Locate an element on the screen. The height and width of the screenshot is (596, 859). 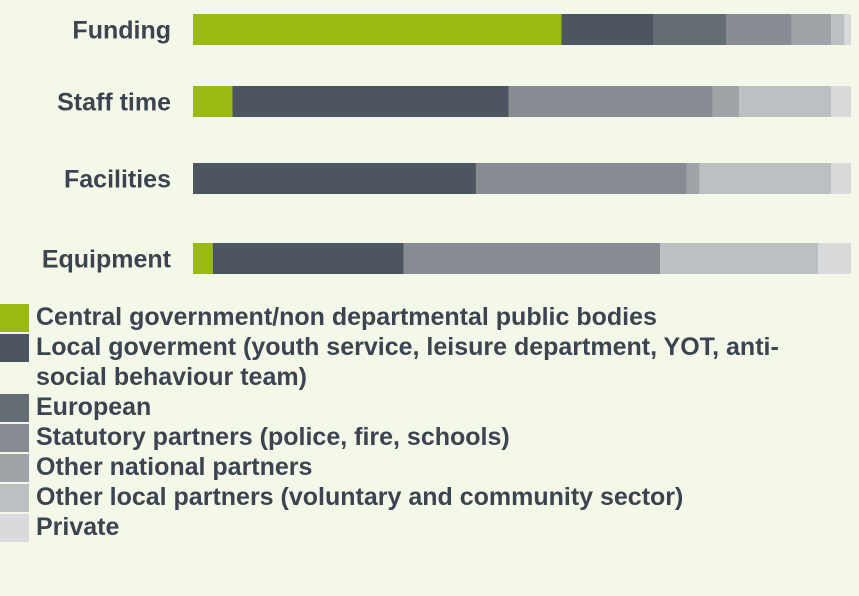
legend-label: Other national partners is located at coordinates (174, 467).